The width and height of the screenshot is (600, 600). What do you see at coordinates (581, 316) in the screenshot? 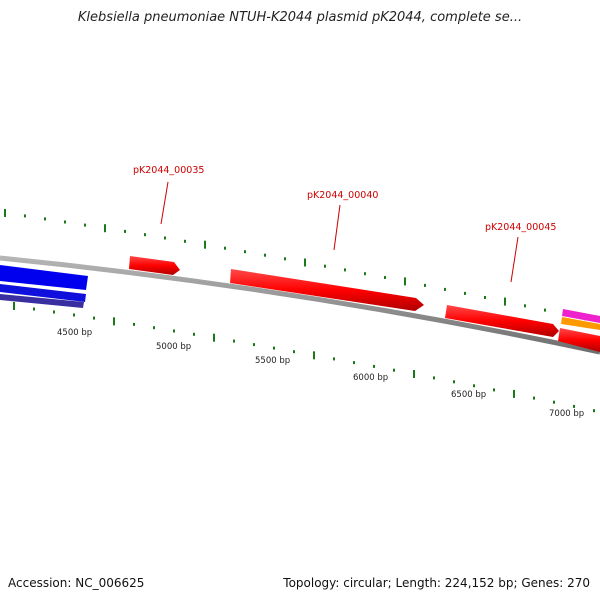
I see `pink-gene-segment` at bounding box center [581, 316].